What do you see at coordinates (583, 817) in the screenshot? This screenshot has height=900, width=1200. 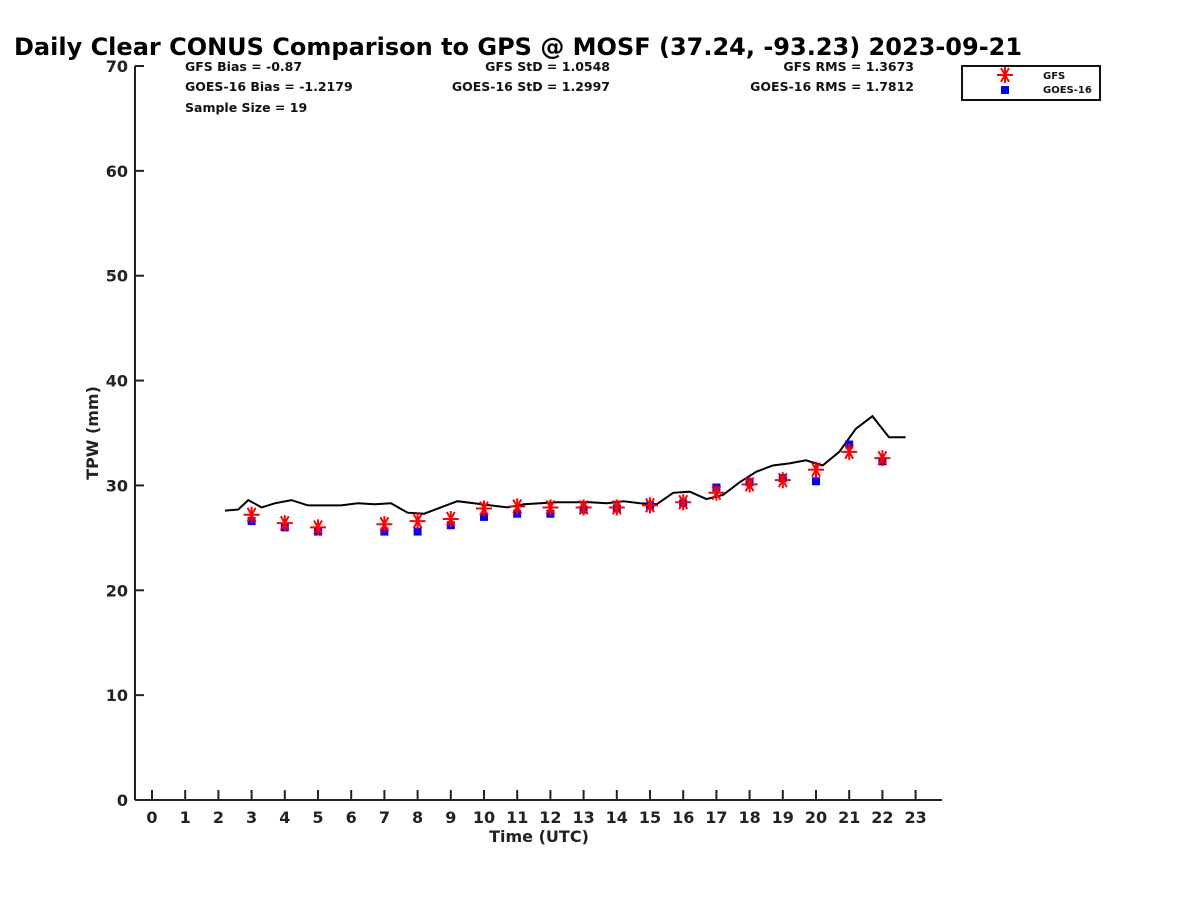 I see `x-tick-label: 13` at bounding box center [583, 817].